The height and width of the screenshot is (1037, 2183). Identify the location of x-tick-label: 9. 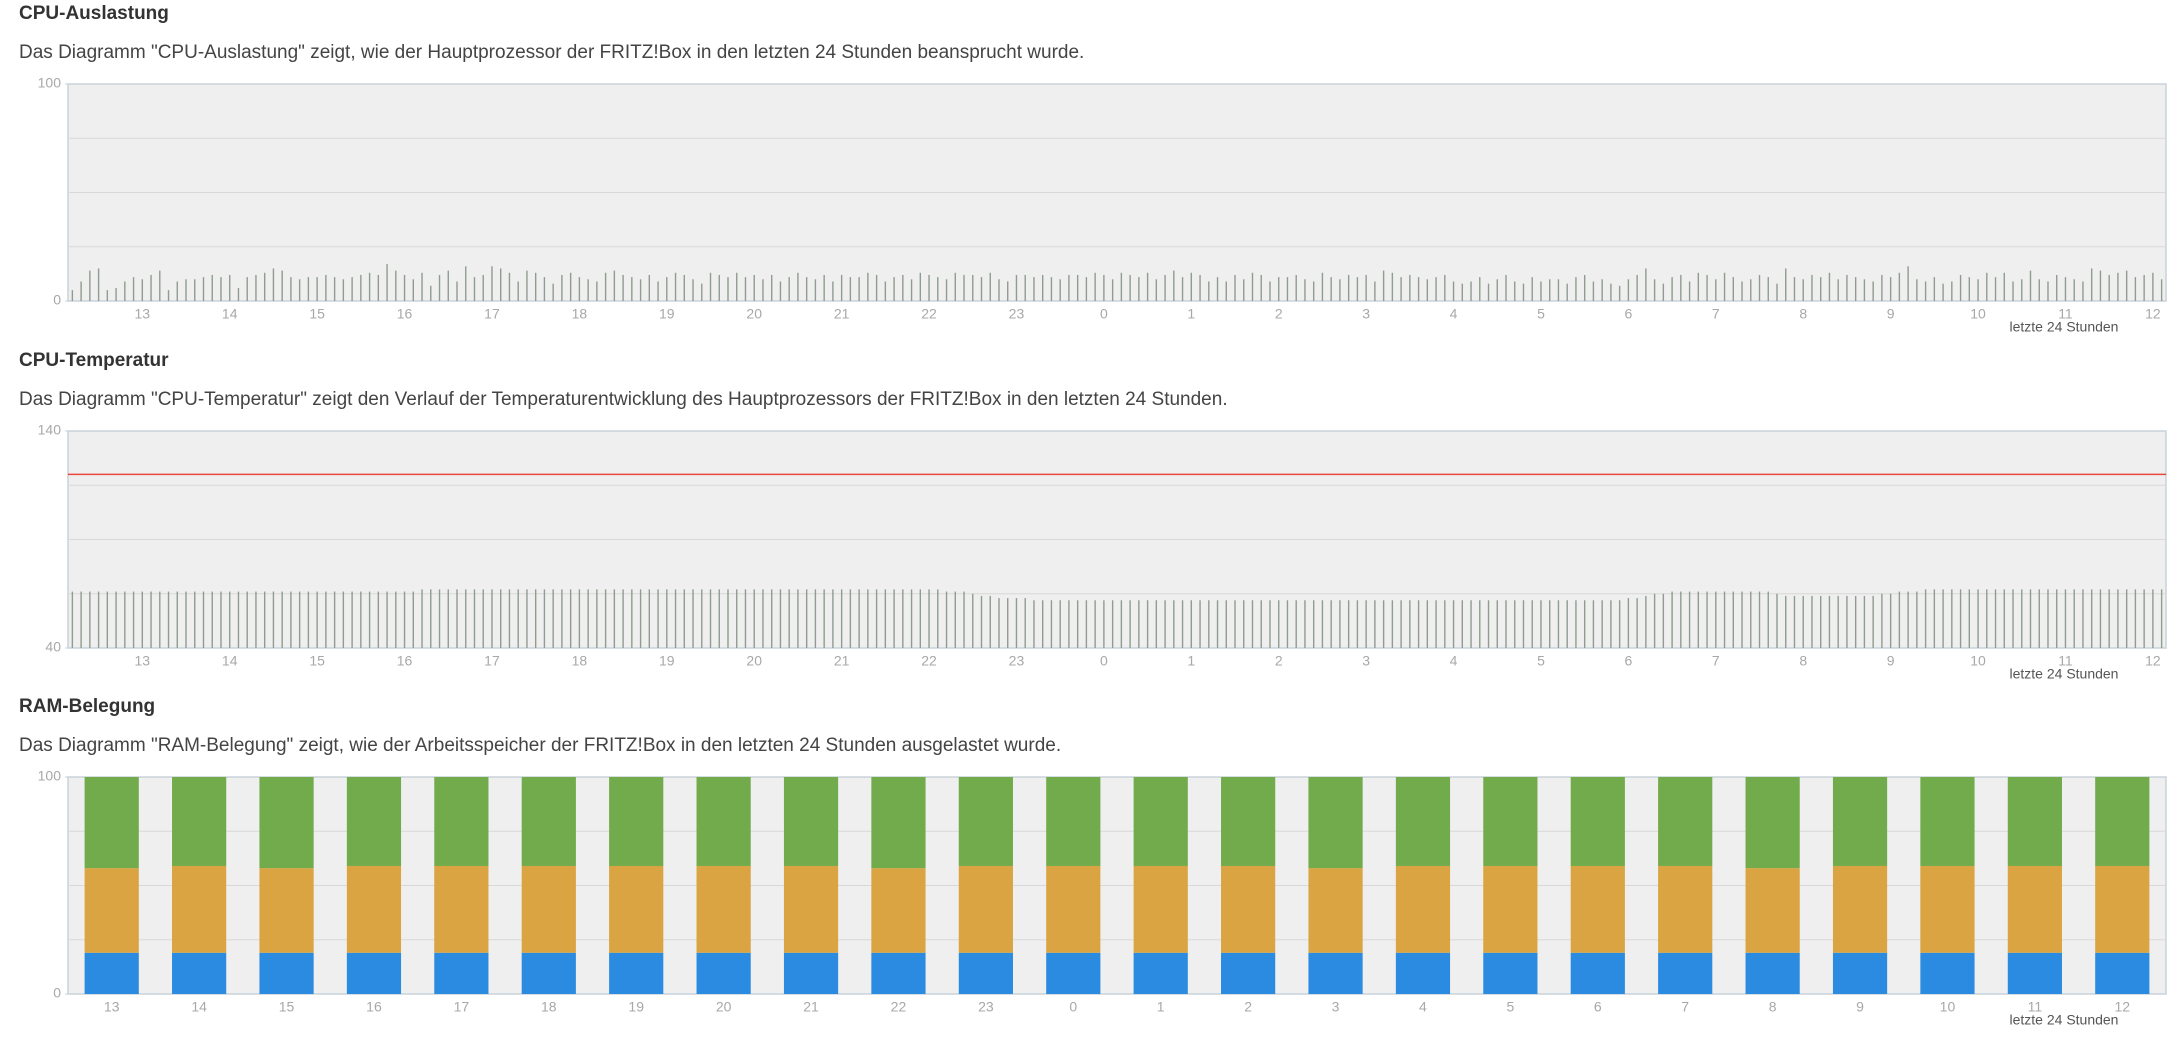
(1891, 314).